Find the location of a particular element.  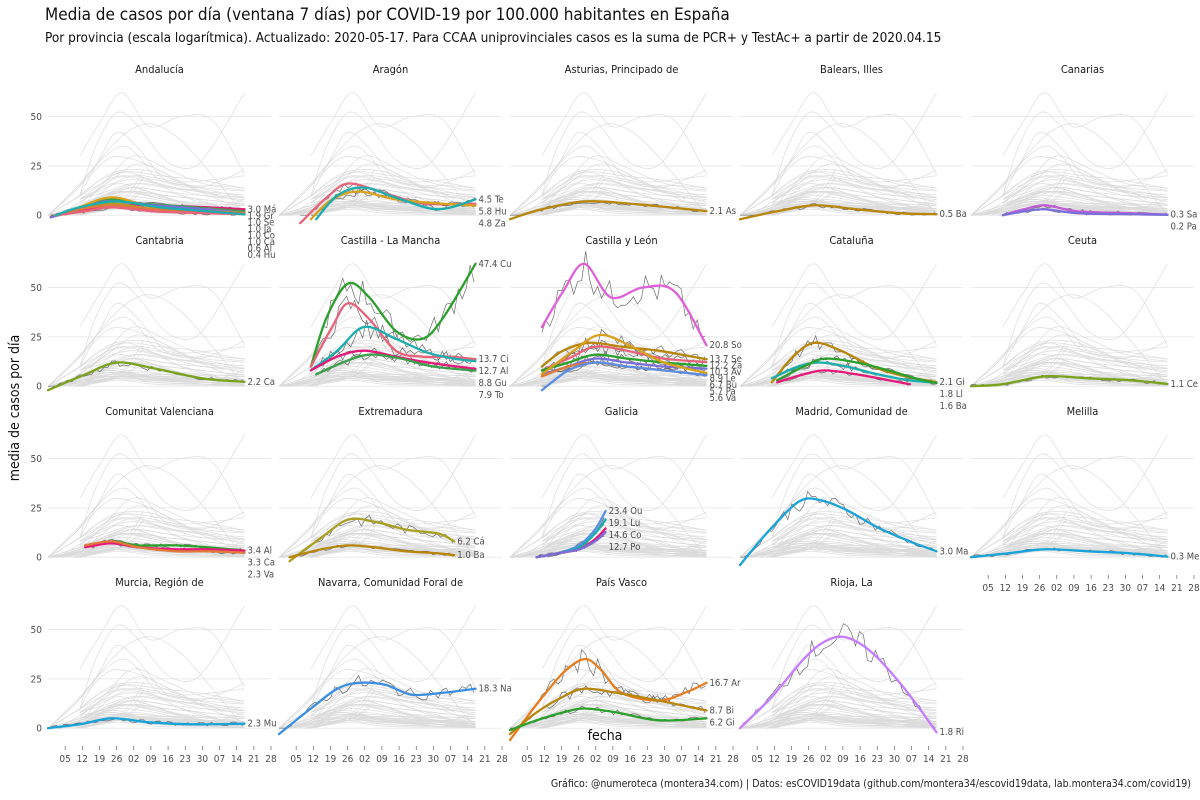

series-end-label: 1.0 Se is located at coordinates (260, 222).